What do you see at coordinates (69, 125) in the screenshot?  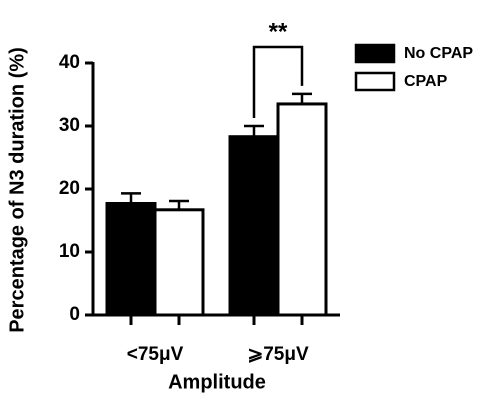 I see `y-tick-label: 30` at bounding box center [69, 125].